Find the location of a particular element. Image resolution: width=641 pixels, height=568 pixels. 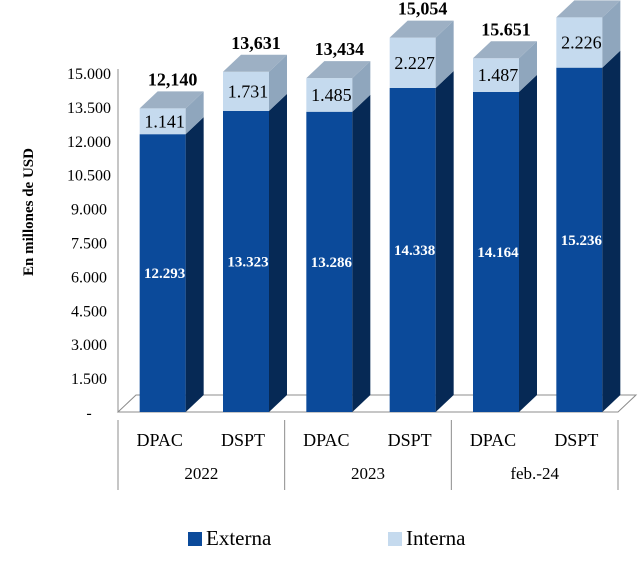

y-axis-title: En millones de USD is located at coordinates (29, 212).